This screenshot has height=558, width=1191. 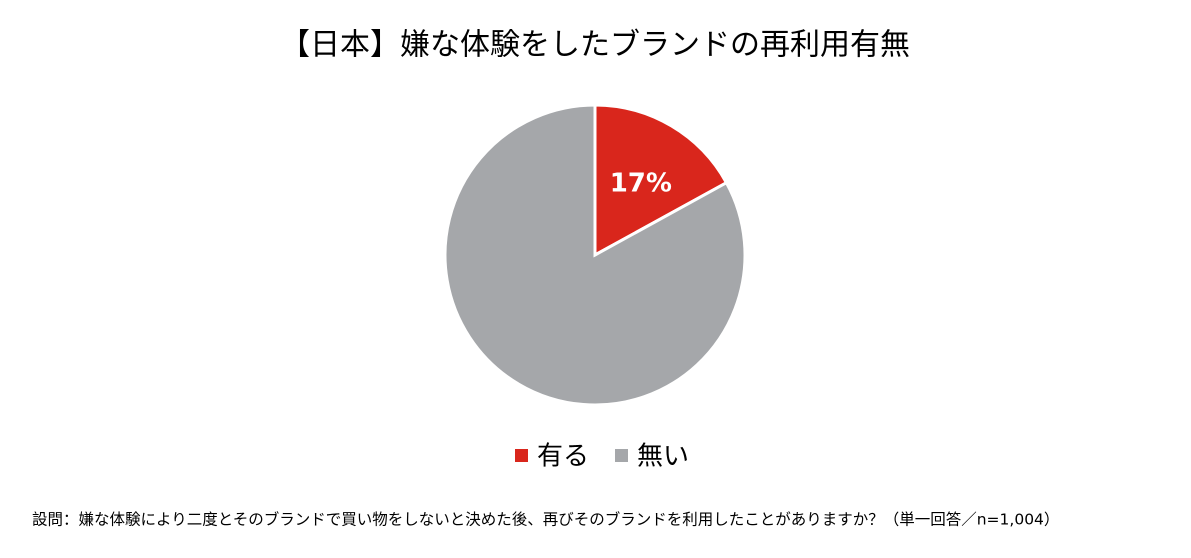 What do you see at coordinates (595, 45) in the screenshot?
I see `chart-title: 【日本】嫌な体験をしたブランドの再利用有無` at bounding box center [595, 45].